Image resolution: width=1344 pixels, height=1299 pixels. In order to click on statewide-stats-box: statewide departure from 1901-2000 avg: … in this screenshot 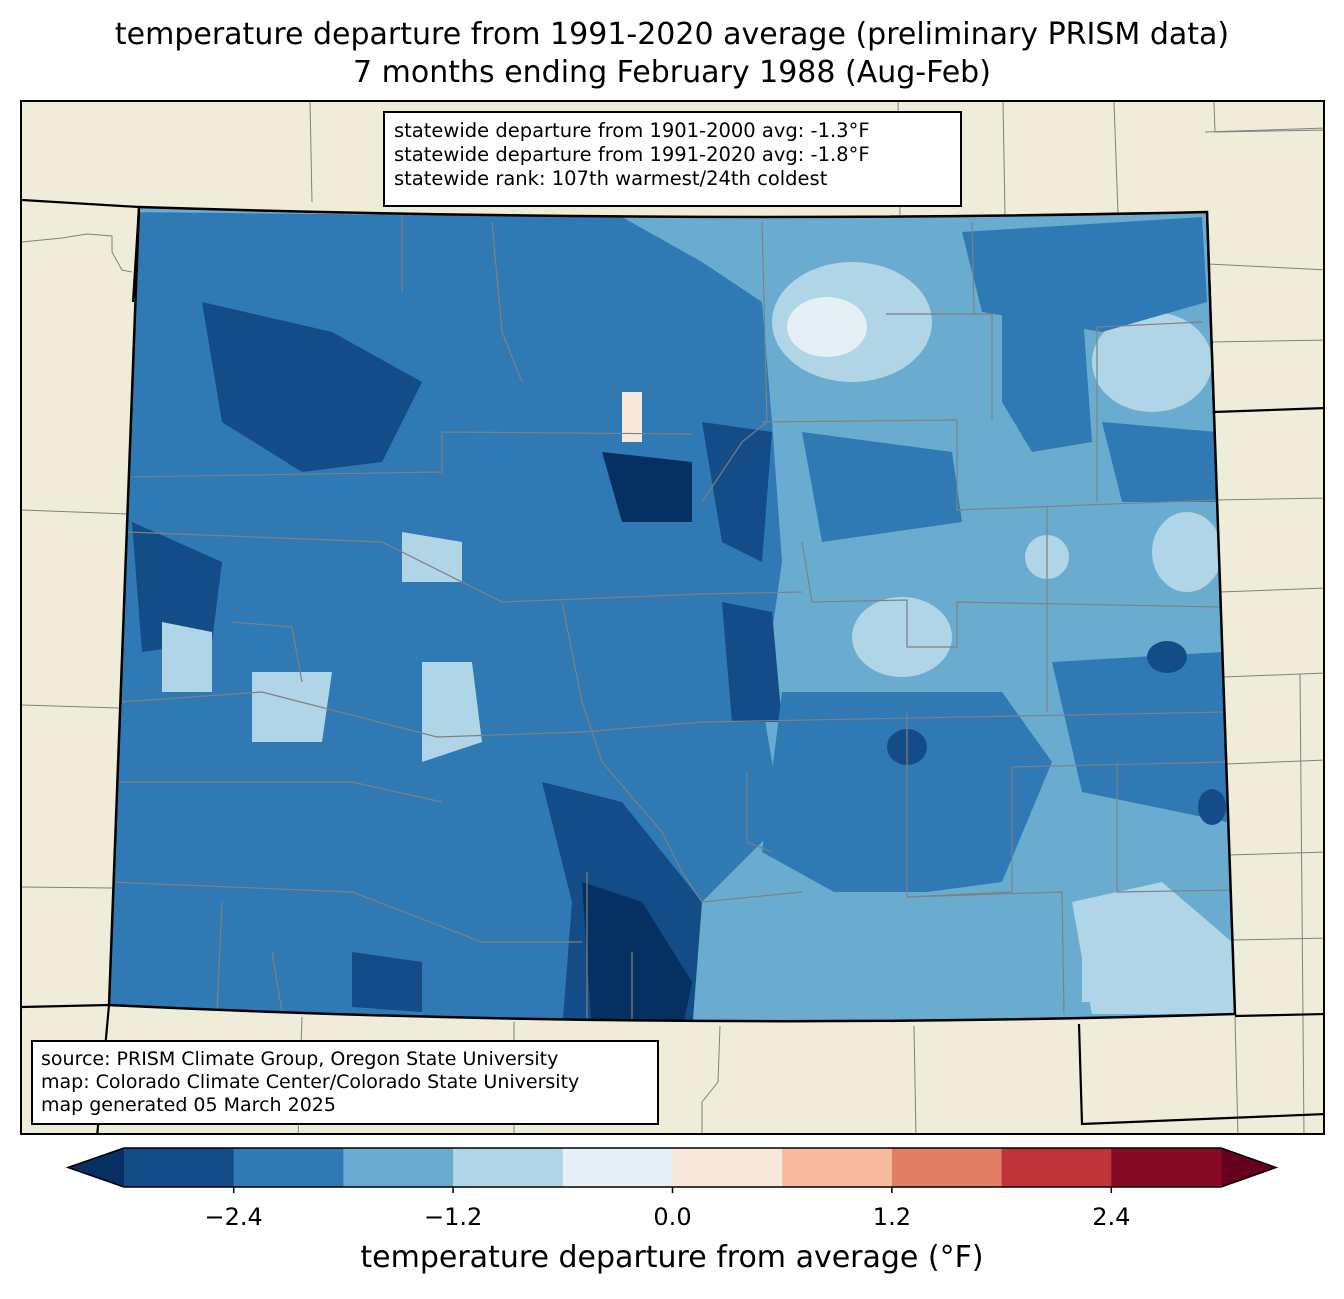, I will do `click(672, 159)`.